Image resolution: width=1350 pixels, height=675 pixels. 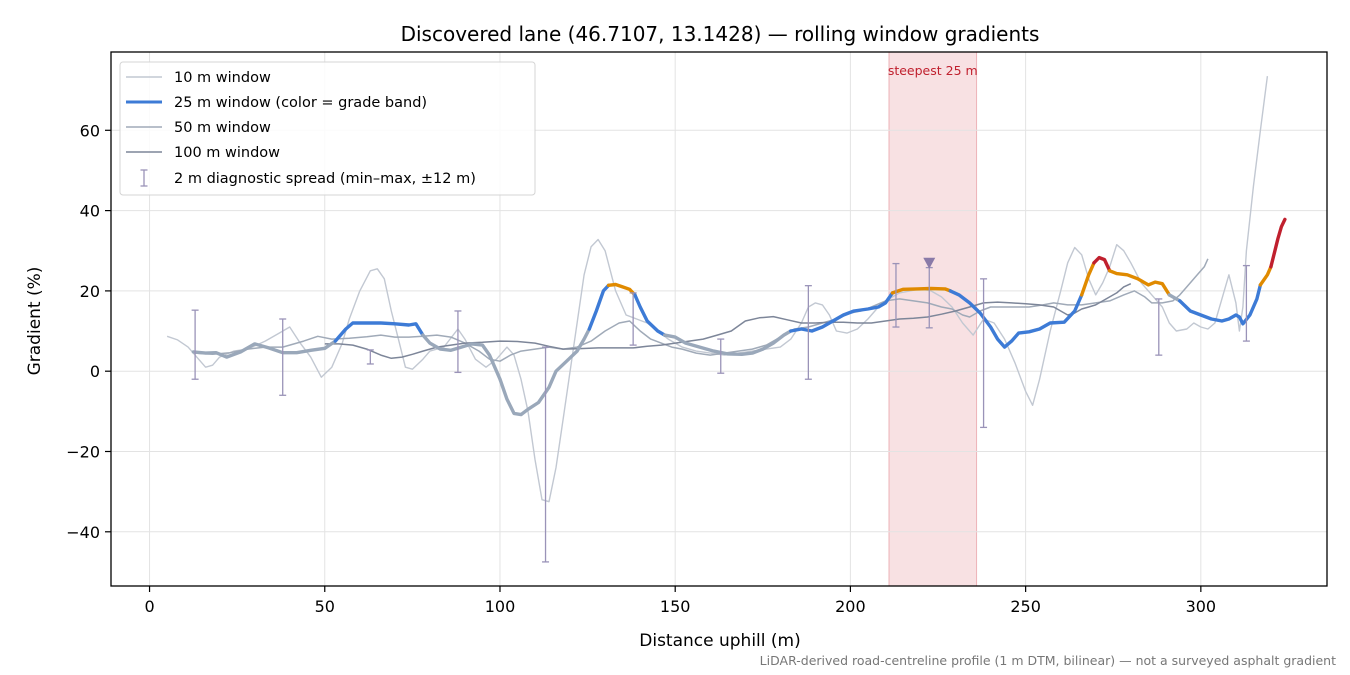 I want to click on y-tick-label: 0, so click(x=95, y=371).